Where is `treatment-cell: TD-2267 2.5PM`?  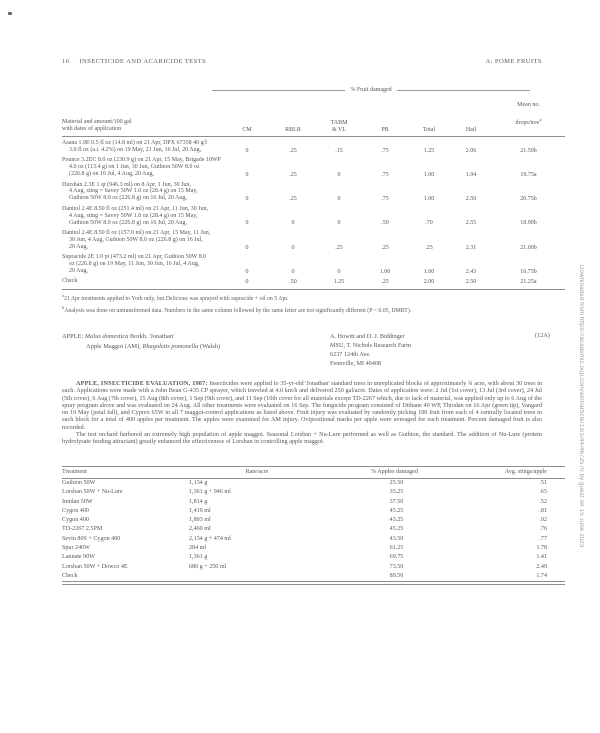
treatment-cell: TD-2267 2.5PM is located at coordinates (82, 529).